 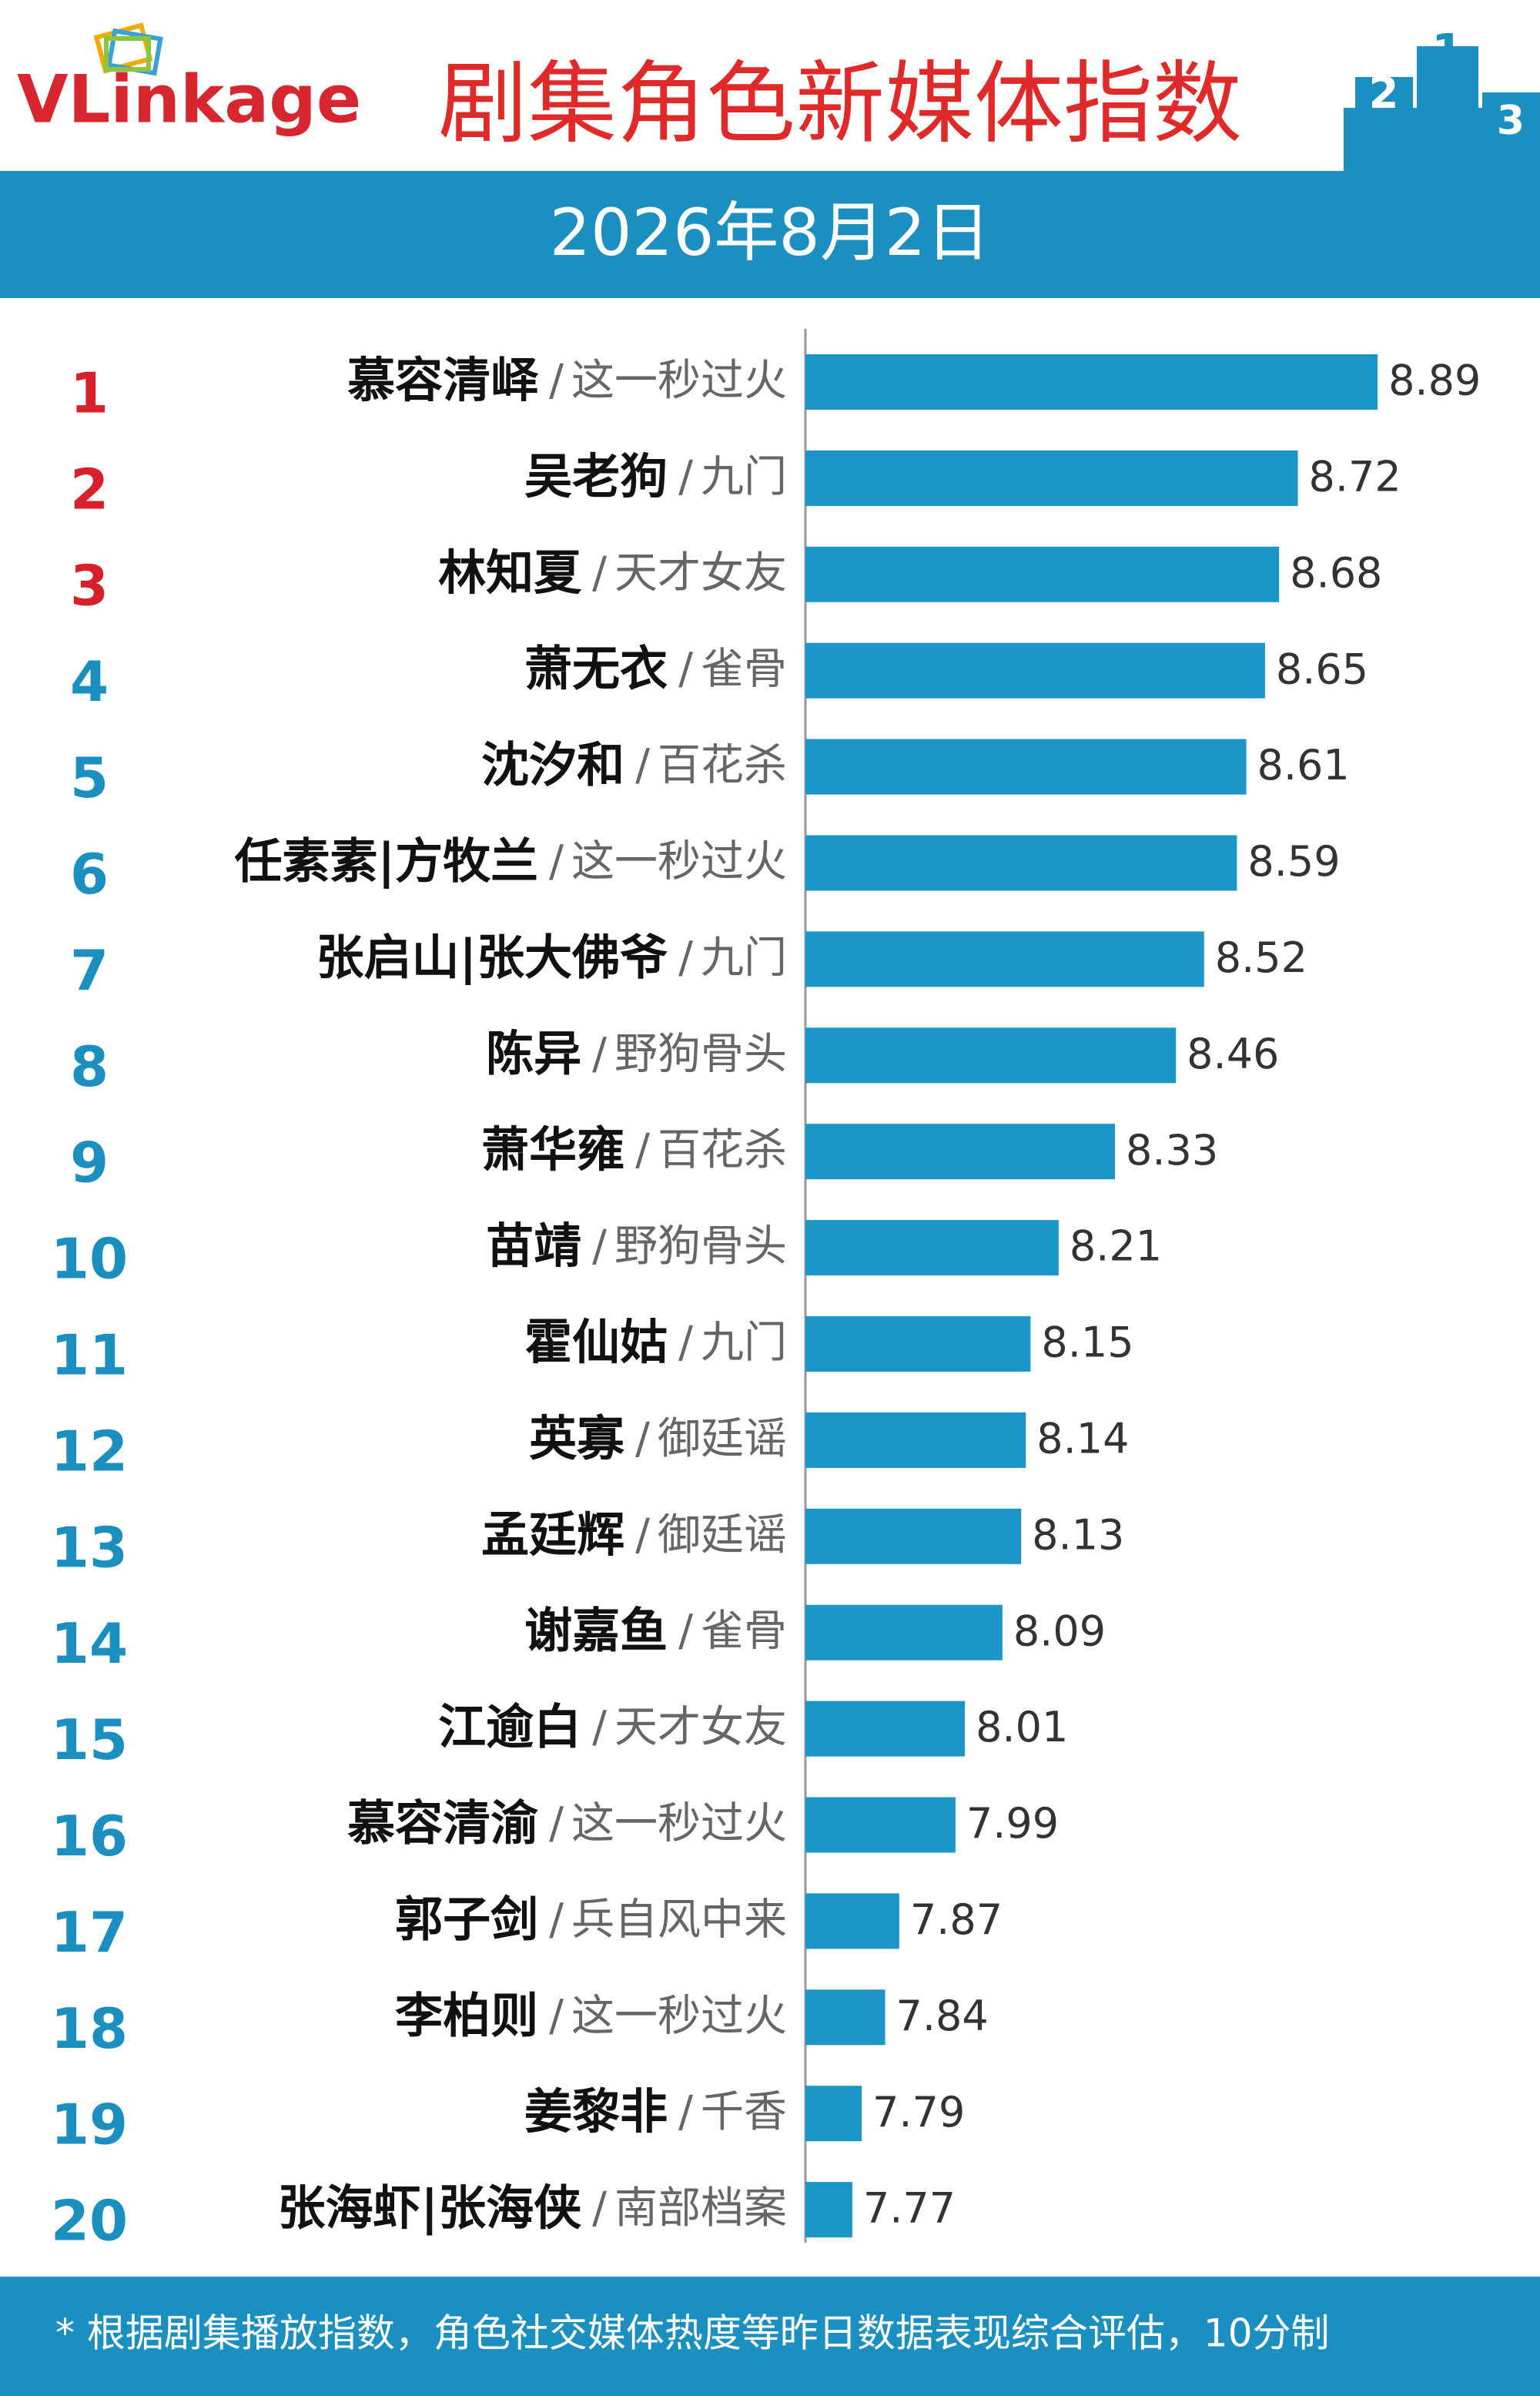 What do you see at coordinates (89, 489) in the screenshot?
I see `rank-label: 2` at bounding box center [89, 489].